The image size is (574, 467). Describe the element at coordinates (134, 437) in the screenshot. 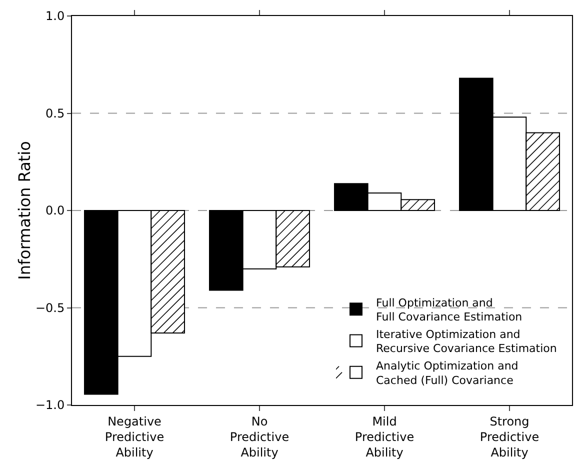

I see `x-tick-label: Negative Predictive Ability` at that location.